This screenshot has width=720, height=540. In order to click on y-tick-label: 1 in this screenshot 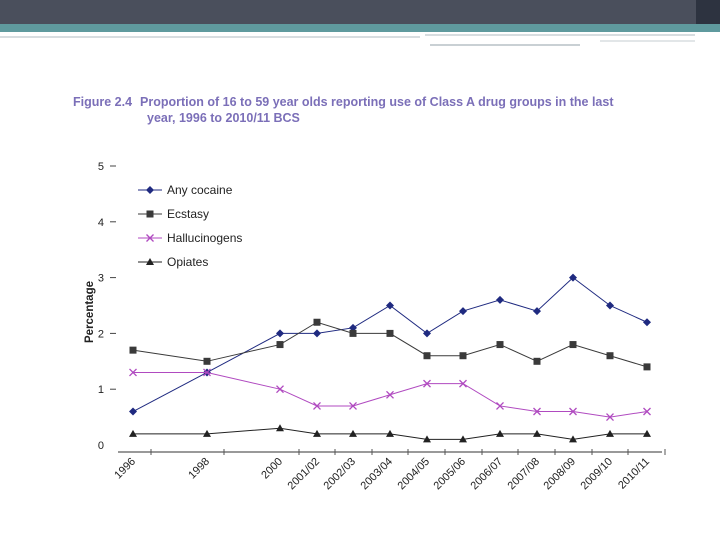, I will do `click(101, 390)`.